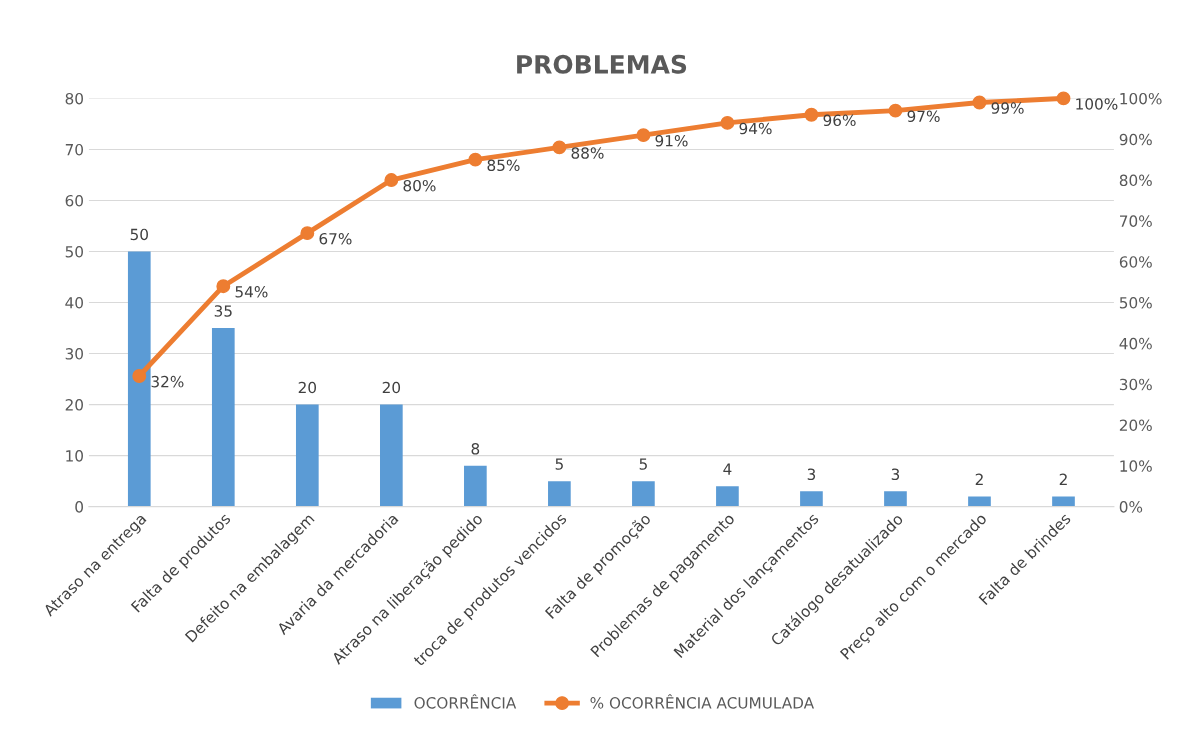  Describe the element at coordinates (74, 303) in the screenshot. I see `y-tick-label: 40` at that location.